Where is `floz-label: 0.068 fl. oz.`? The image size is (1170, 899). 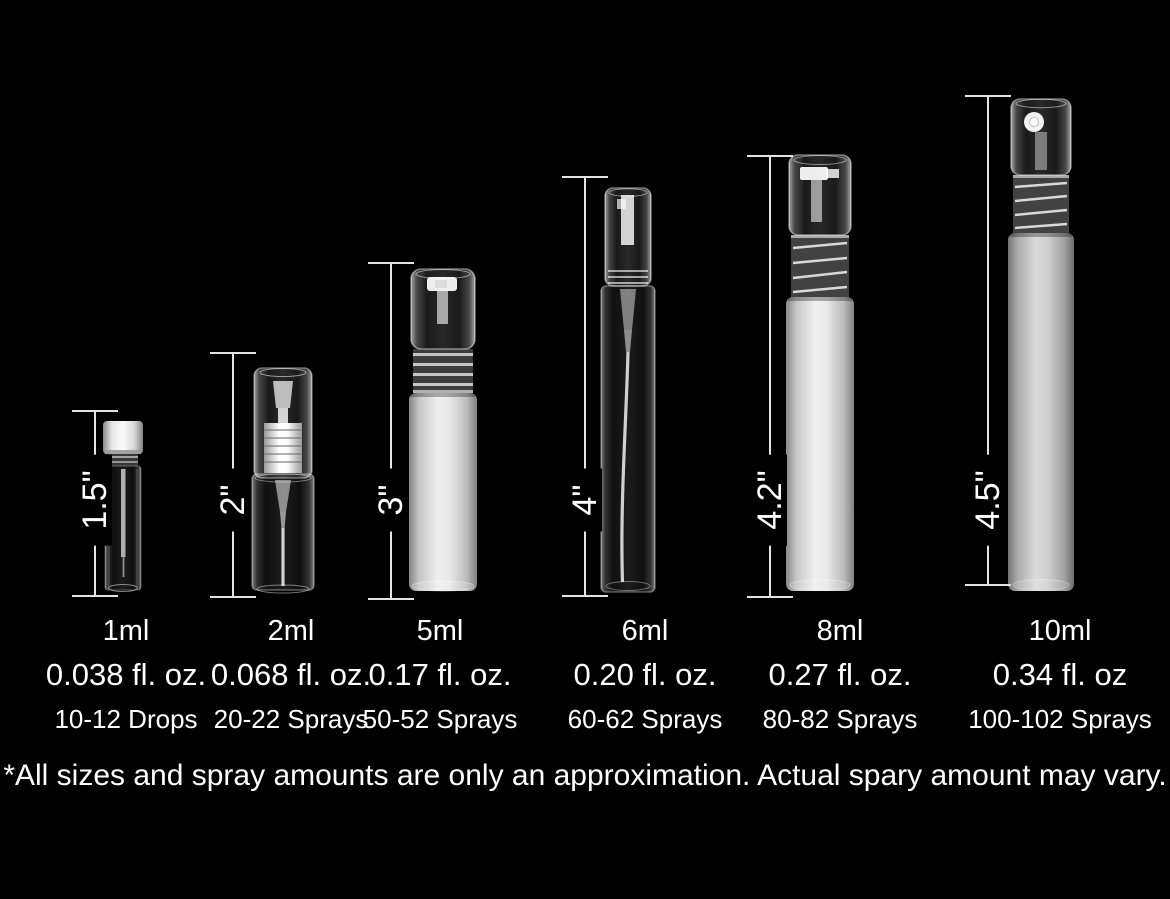
floz-label: 0.068 fl. oz. is located at coordinates (291, 674).